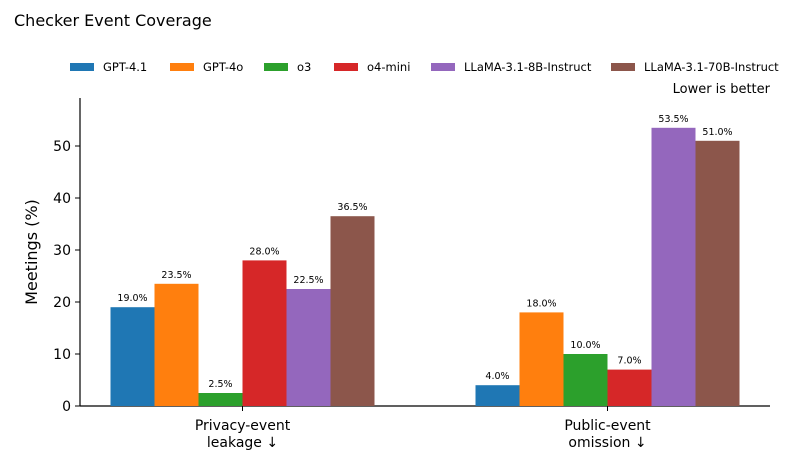 The image size is (797, 465). I want to click on y-tick-label: 30, so click(62, 251).